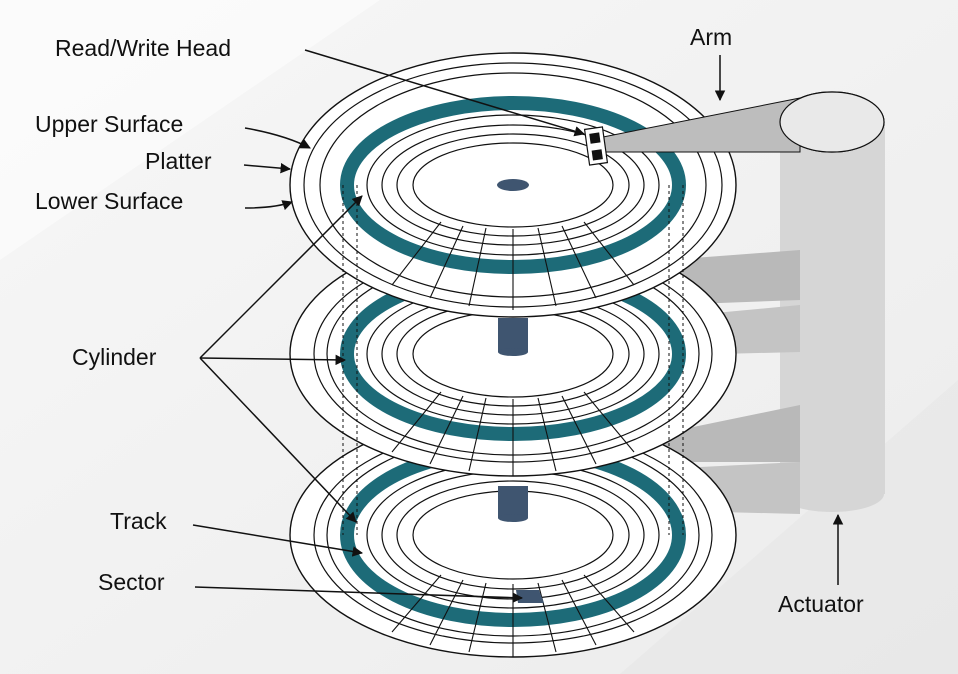 This screenshot has height=674, width=958. What do you see at coordinates (596, 146) in the screenshot?
I see `read-write-head` at bounding box center [596, 146].